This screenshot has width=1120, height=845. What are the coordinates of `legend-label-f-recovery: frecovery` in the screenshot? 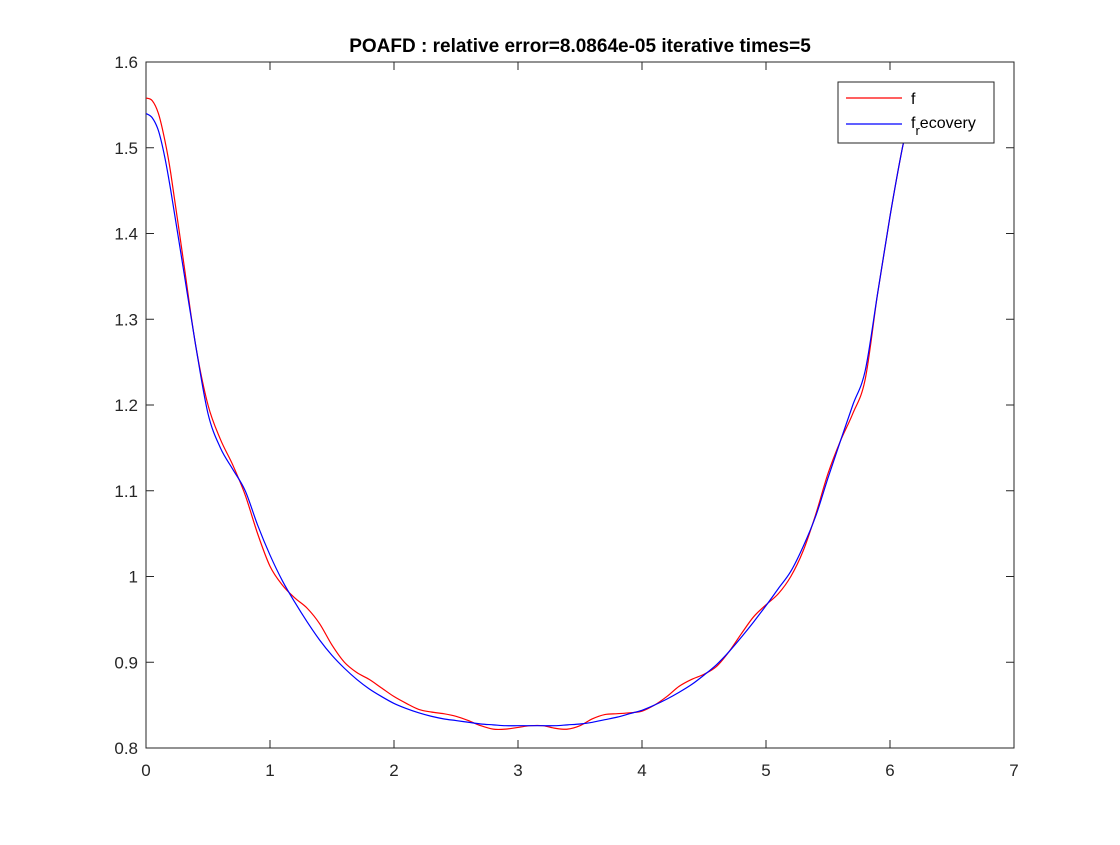 It's located at (943, 126).